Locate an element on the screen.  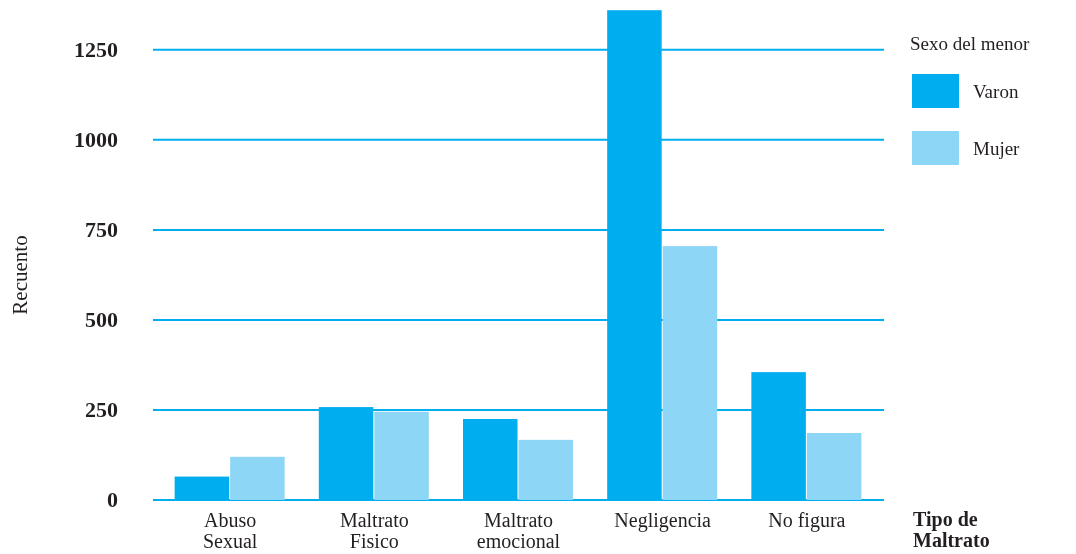
x-tick-label: Negligencia is located at coordinates (663, 520).